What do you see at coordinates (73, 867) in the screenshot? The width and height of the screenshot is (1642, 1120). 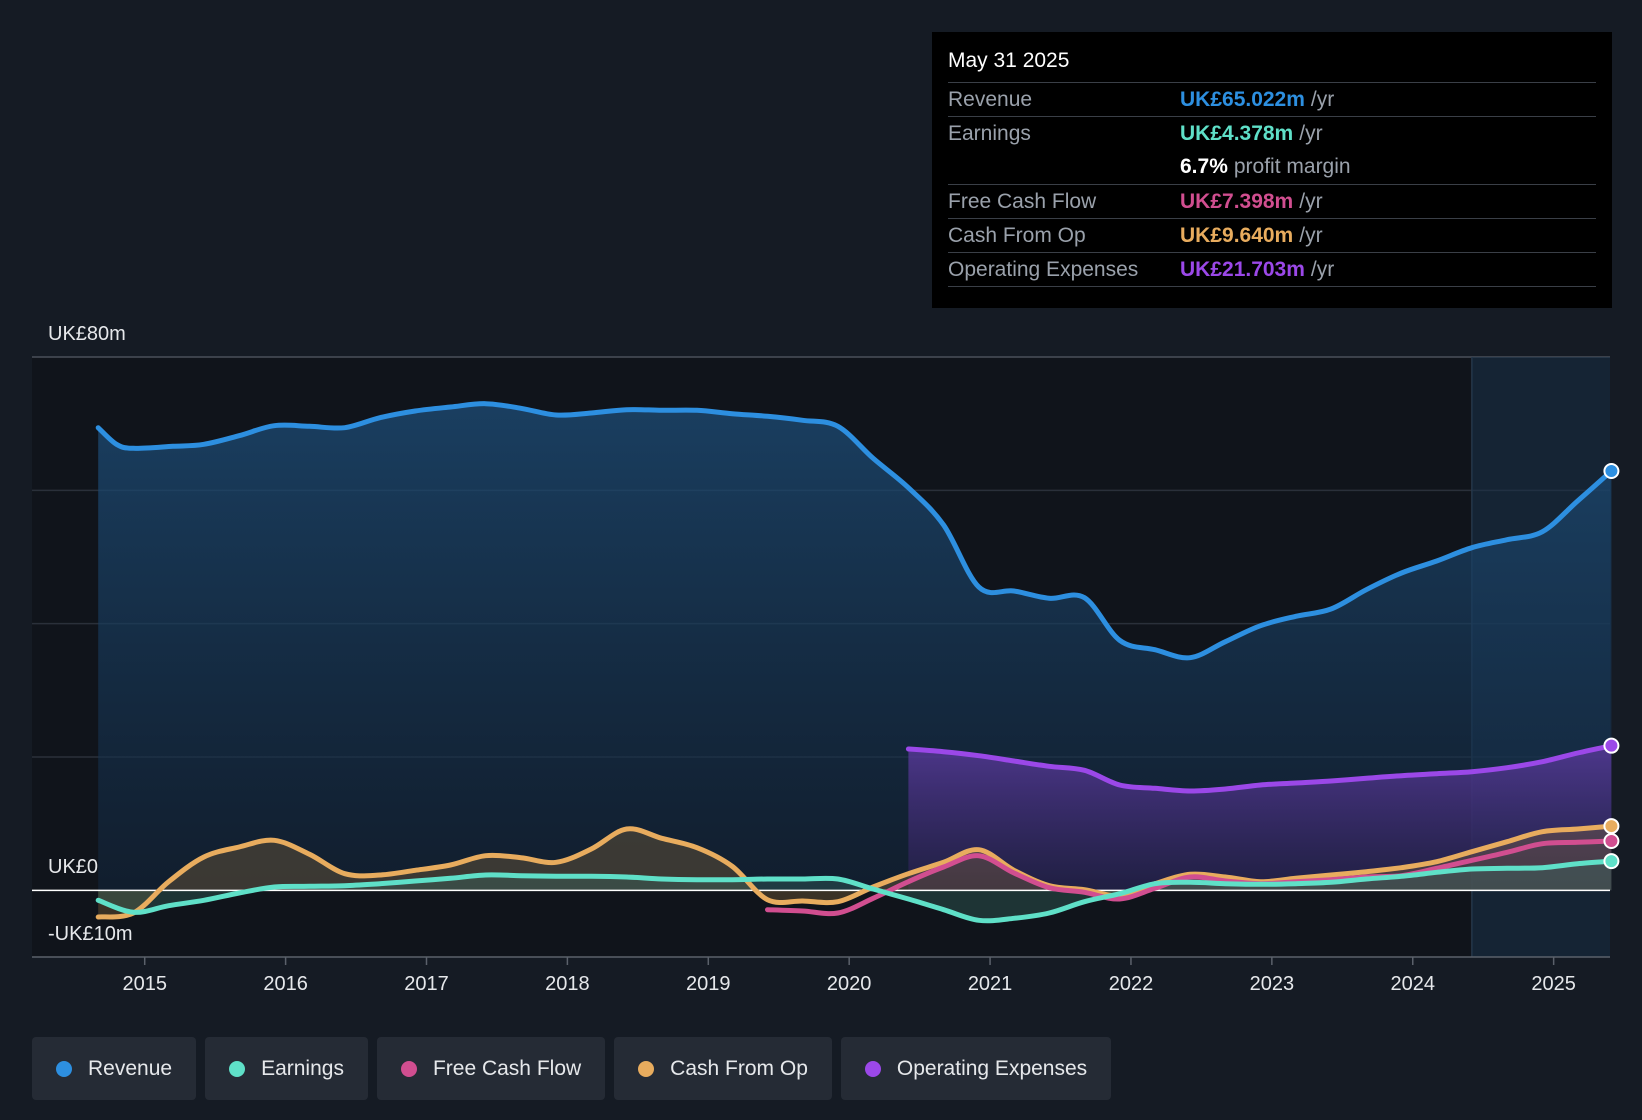 I see `y-label-zero: UK£0` at bounding box center [73, 867].